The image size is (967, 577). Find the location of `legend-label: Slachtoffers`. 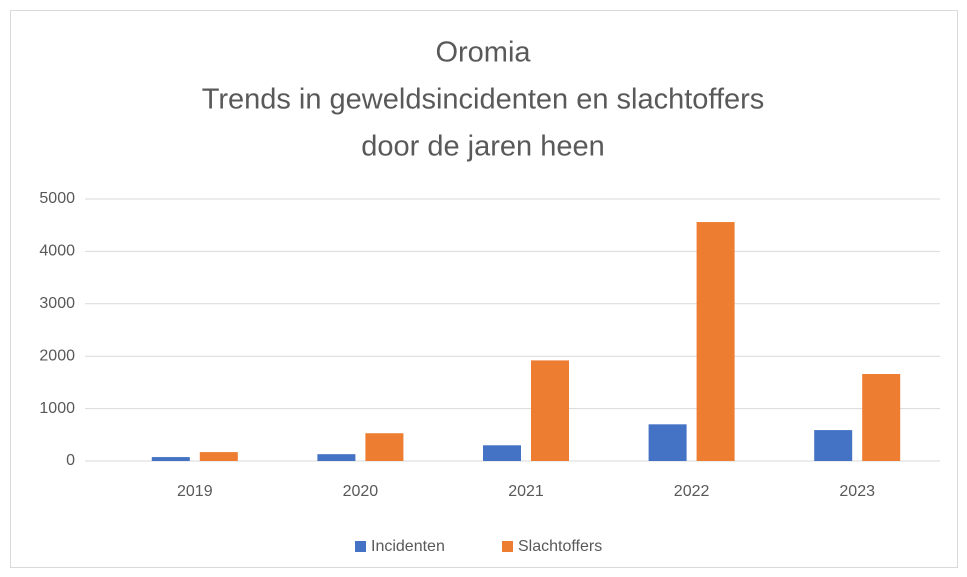

legend-label: Slachtoffers is located at coordinates (560, 546).